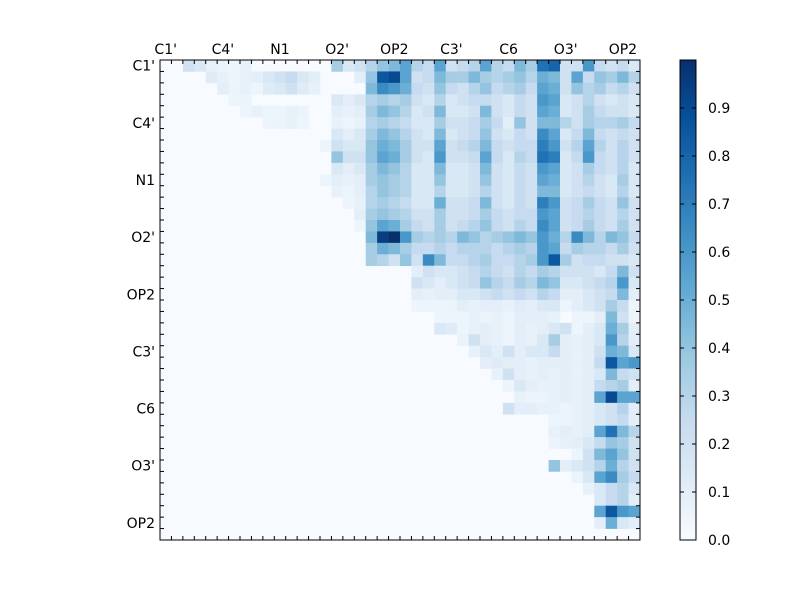 This screenshot has width=800, height=600. Describe the element at coordinates (141, 524) in the screenshot. I see `y-tick-label: OP2` at that location.